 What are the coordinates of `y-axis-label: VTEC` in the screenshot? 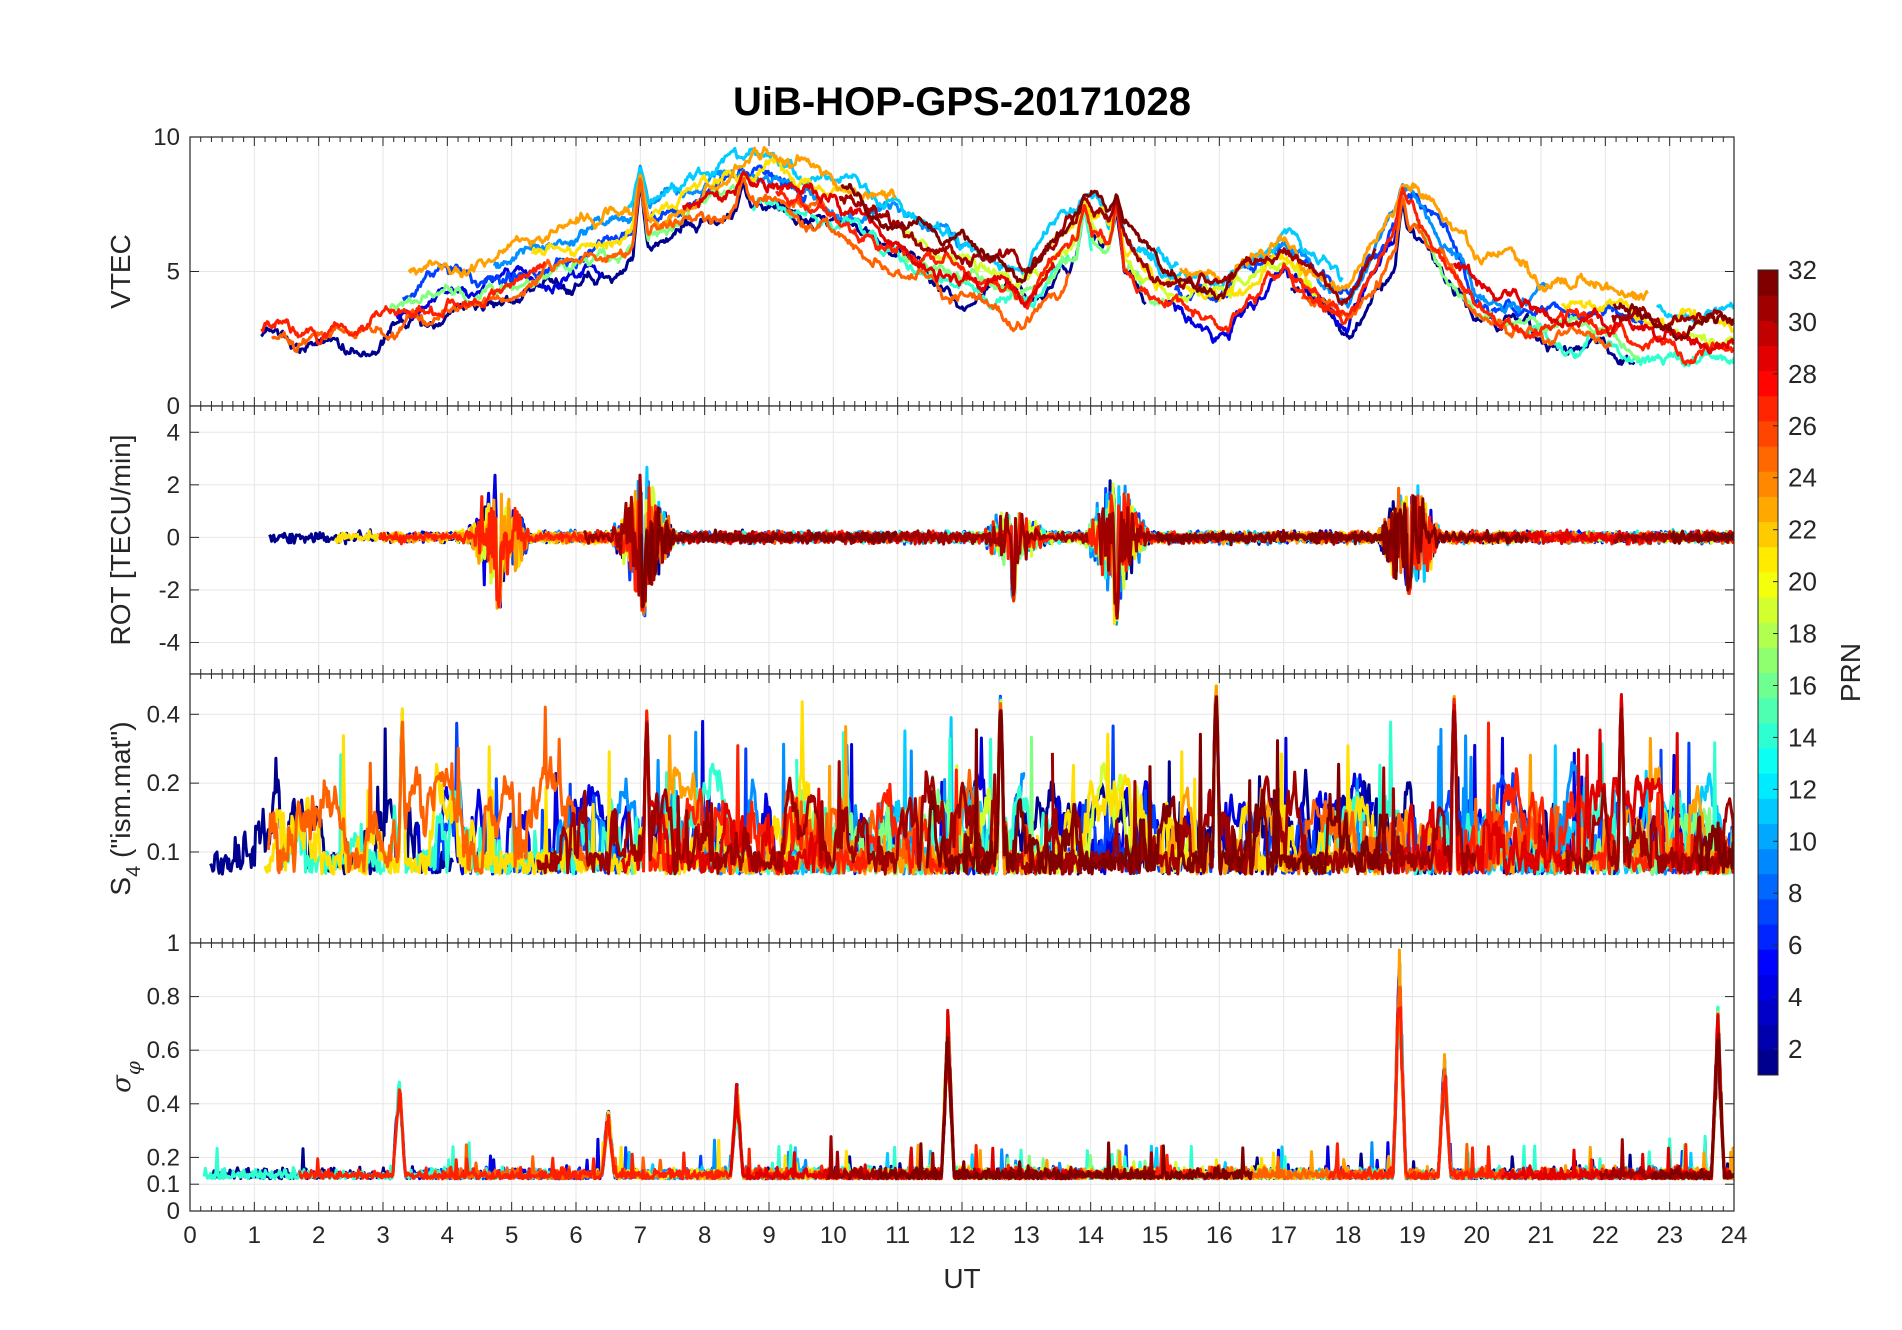 It's located at (120, 271).